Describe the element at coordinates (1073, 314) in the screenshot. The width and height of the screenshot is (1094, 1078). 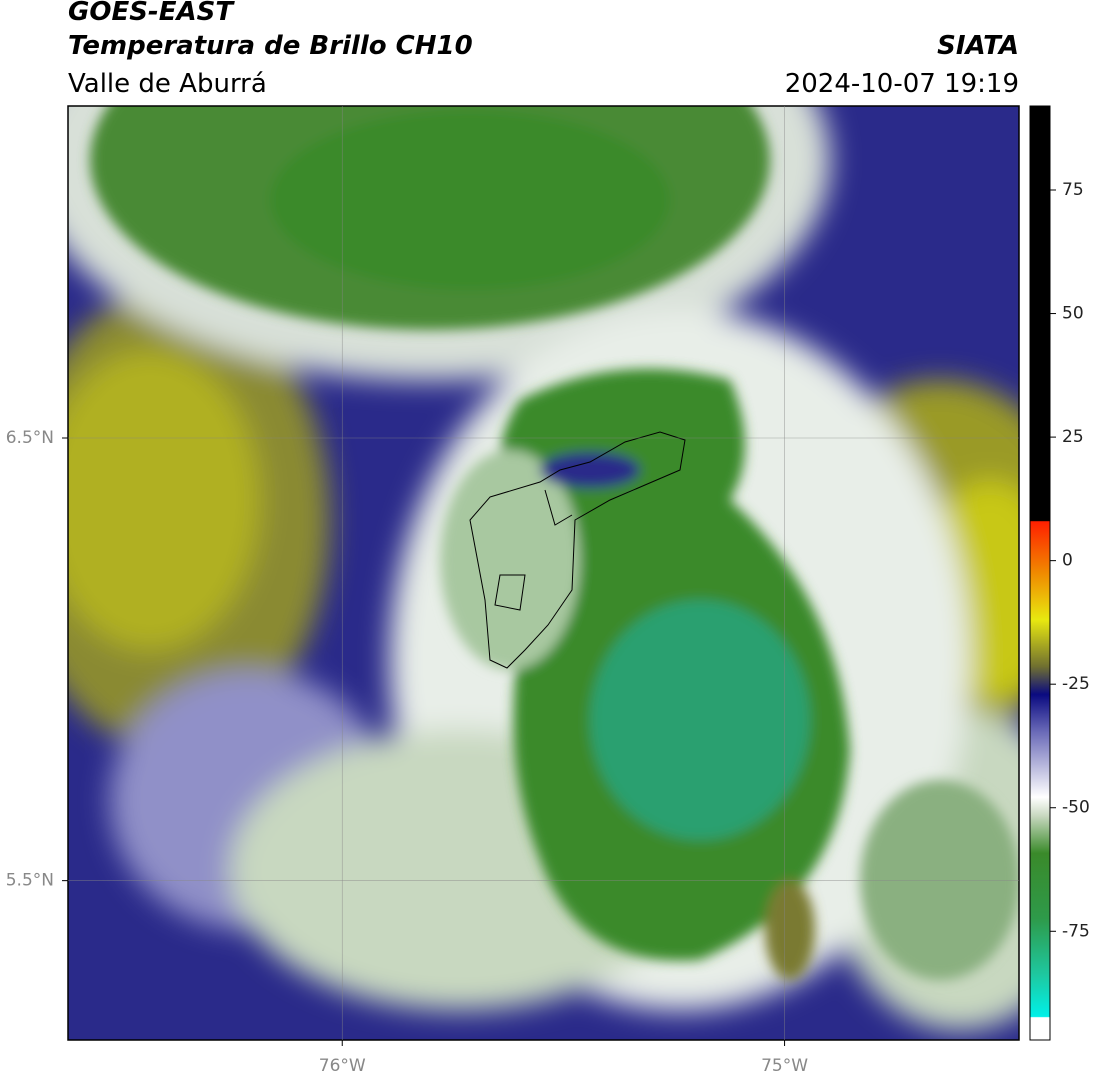
I see `colorbar-tick-label: 50` at that location.